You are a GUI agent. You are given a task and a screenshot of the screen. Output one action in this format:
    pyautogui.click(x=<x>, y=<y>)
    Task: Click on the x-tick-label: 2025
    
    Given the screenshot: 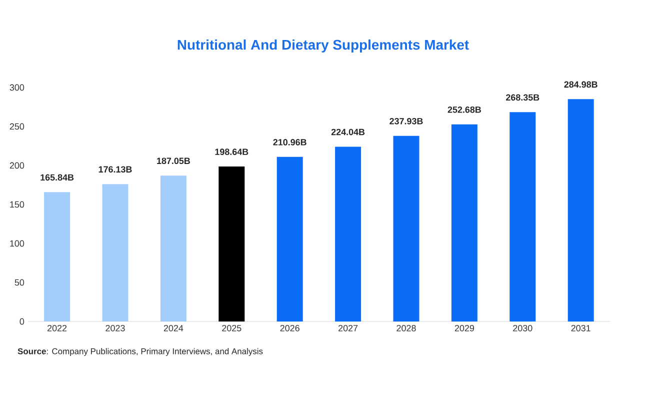 What is the action you would take?
    pyautogui.click(x=232, y=328)
    